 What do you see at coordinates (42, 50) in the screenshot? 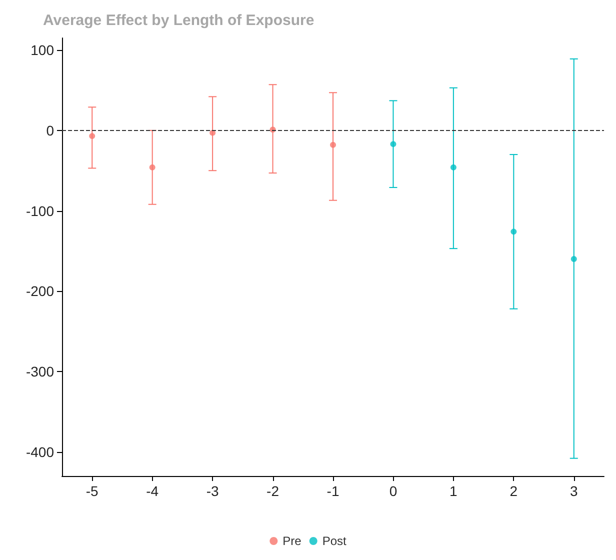
I see `y-tick-label: 100` at bounding box center [42, 50].